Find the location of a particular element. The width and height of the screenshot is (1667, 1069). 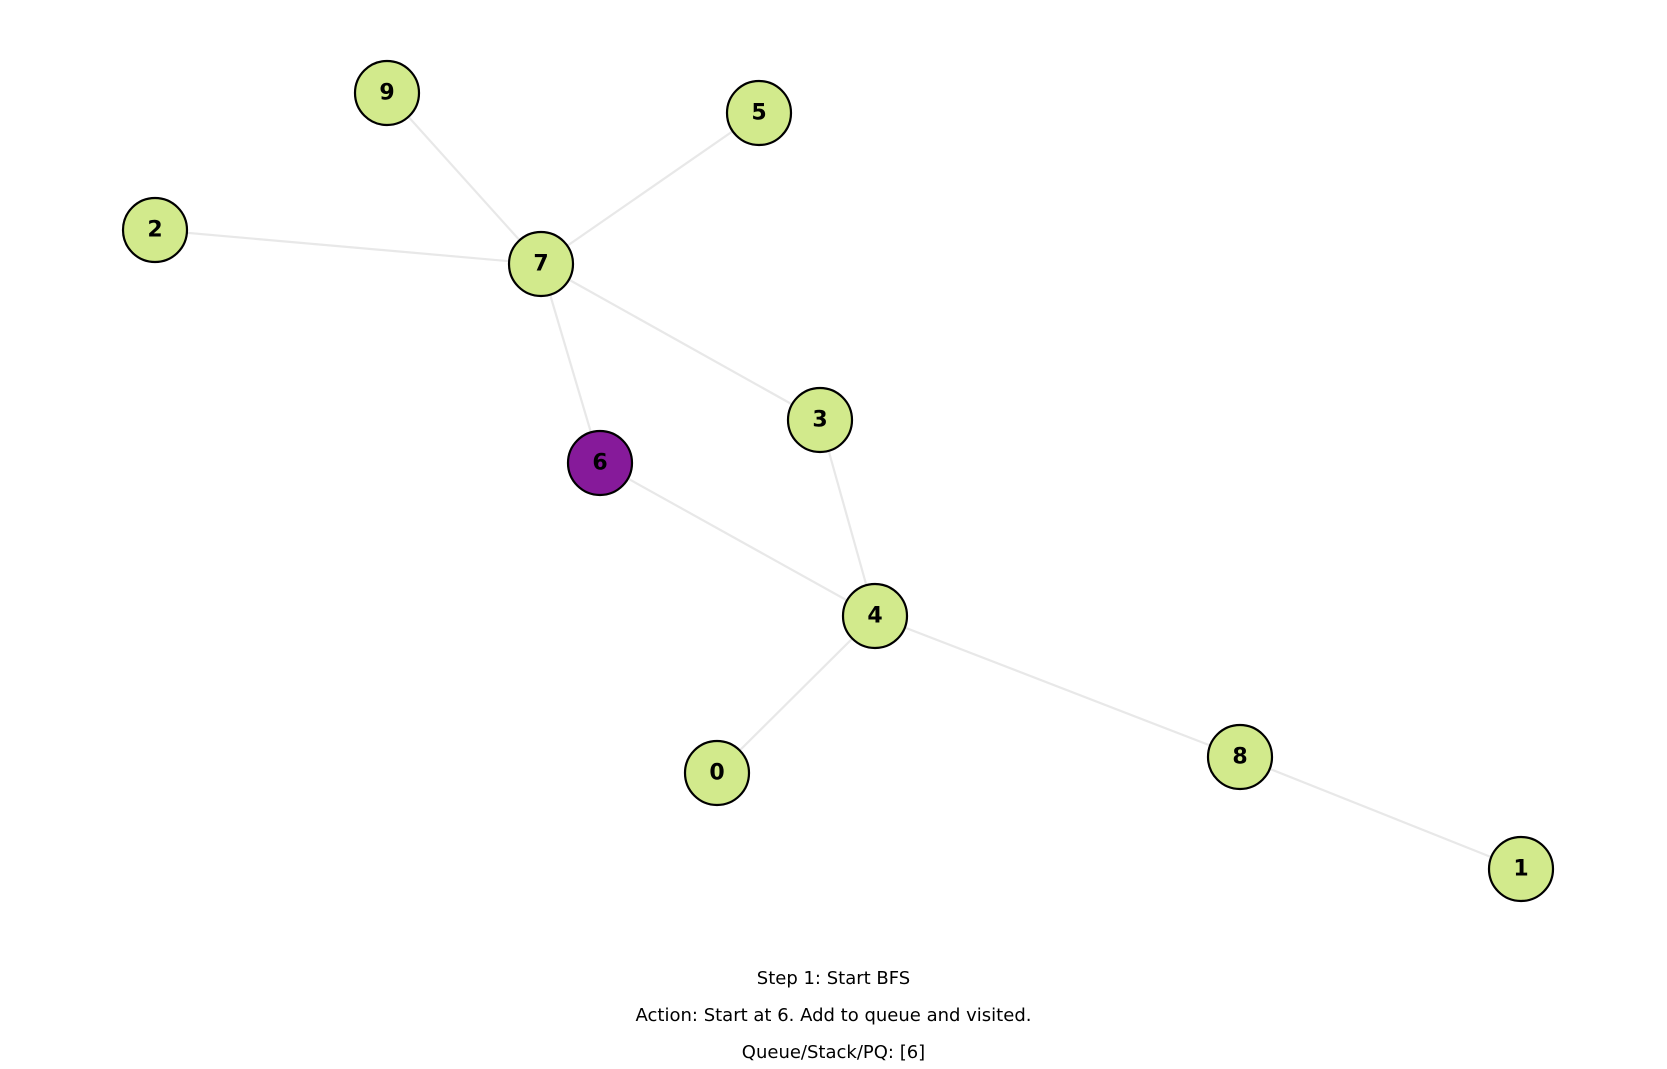

graph-node-9: 9 is located at coordinates (387, 93).